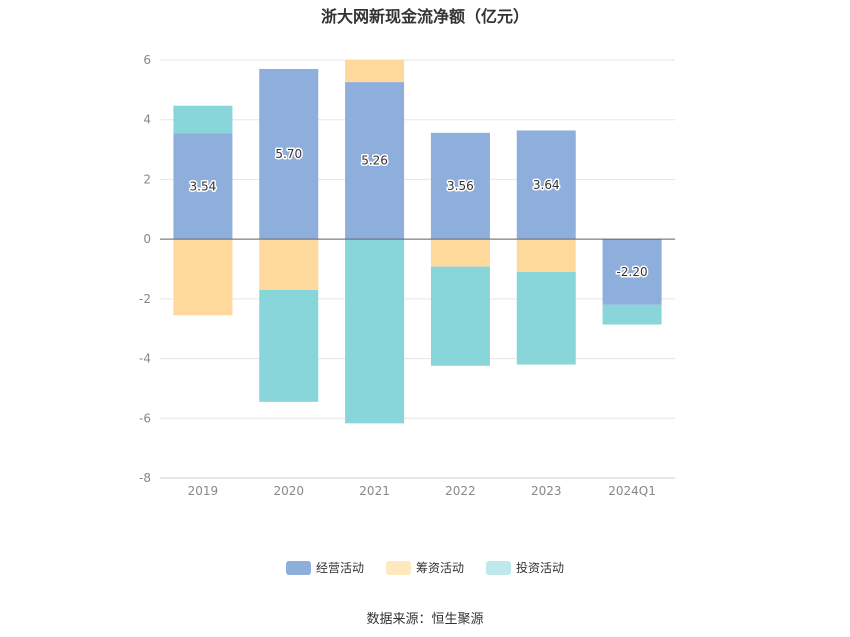  I want to click on y-tick-label: 6, so click(147, 60).